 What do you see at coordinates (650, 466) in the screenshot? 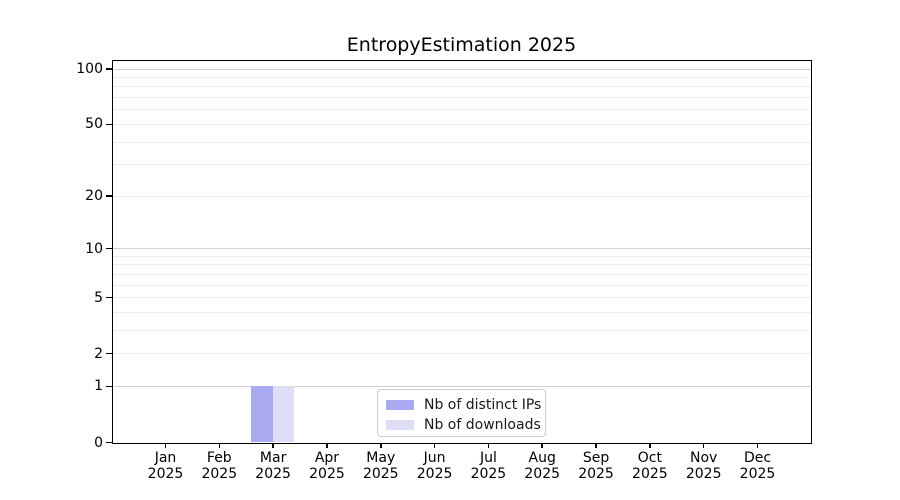
I see `x-tick-label: Oct 2025` at bounding box center [650, 466].